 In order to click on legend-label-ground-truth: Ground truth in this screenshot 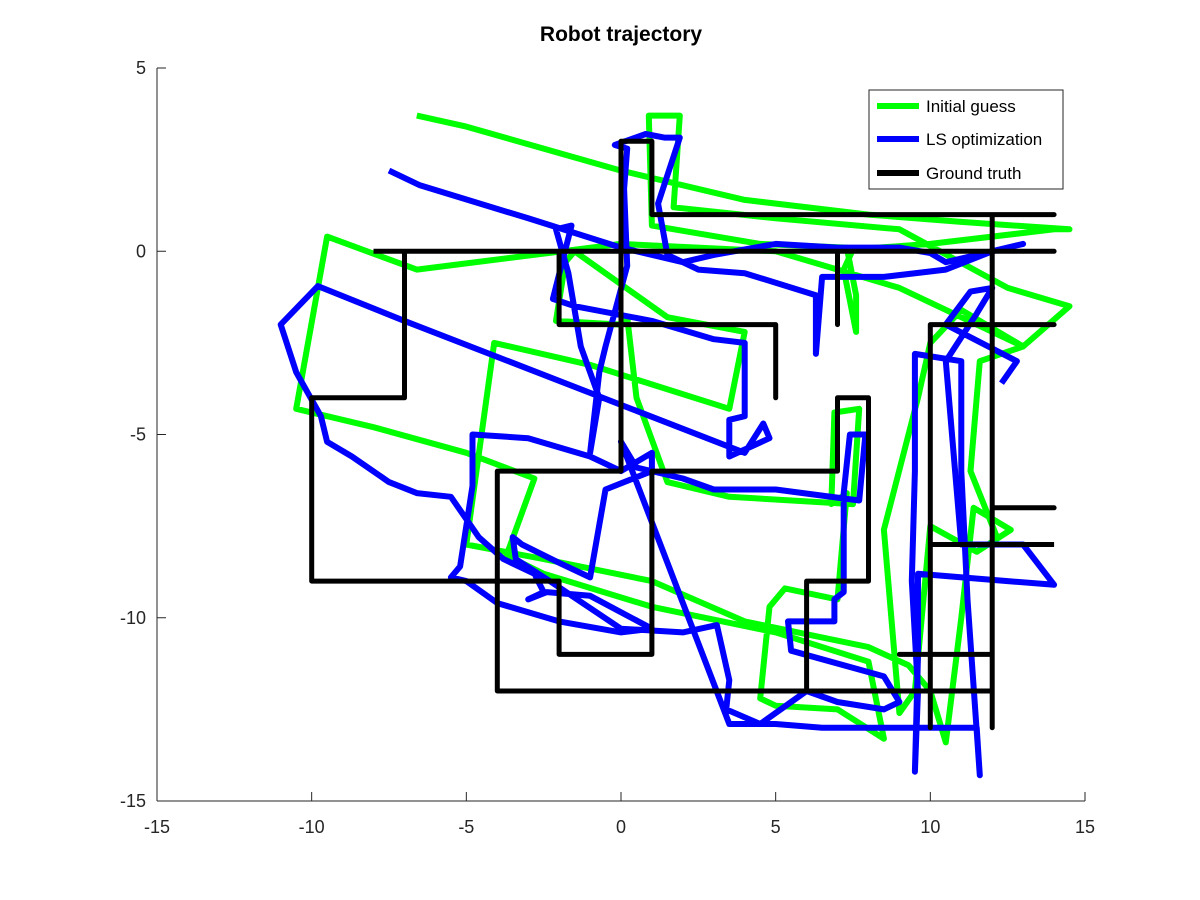, I will do `click(973, 173)`.